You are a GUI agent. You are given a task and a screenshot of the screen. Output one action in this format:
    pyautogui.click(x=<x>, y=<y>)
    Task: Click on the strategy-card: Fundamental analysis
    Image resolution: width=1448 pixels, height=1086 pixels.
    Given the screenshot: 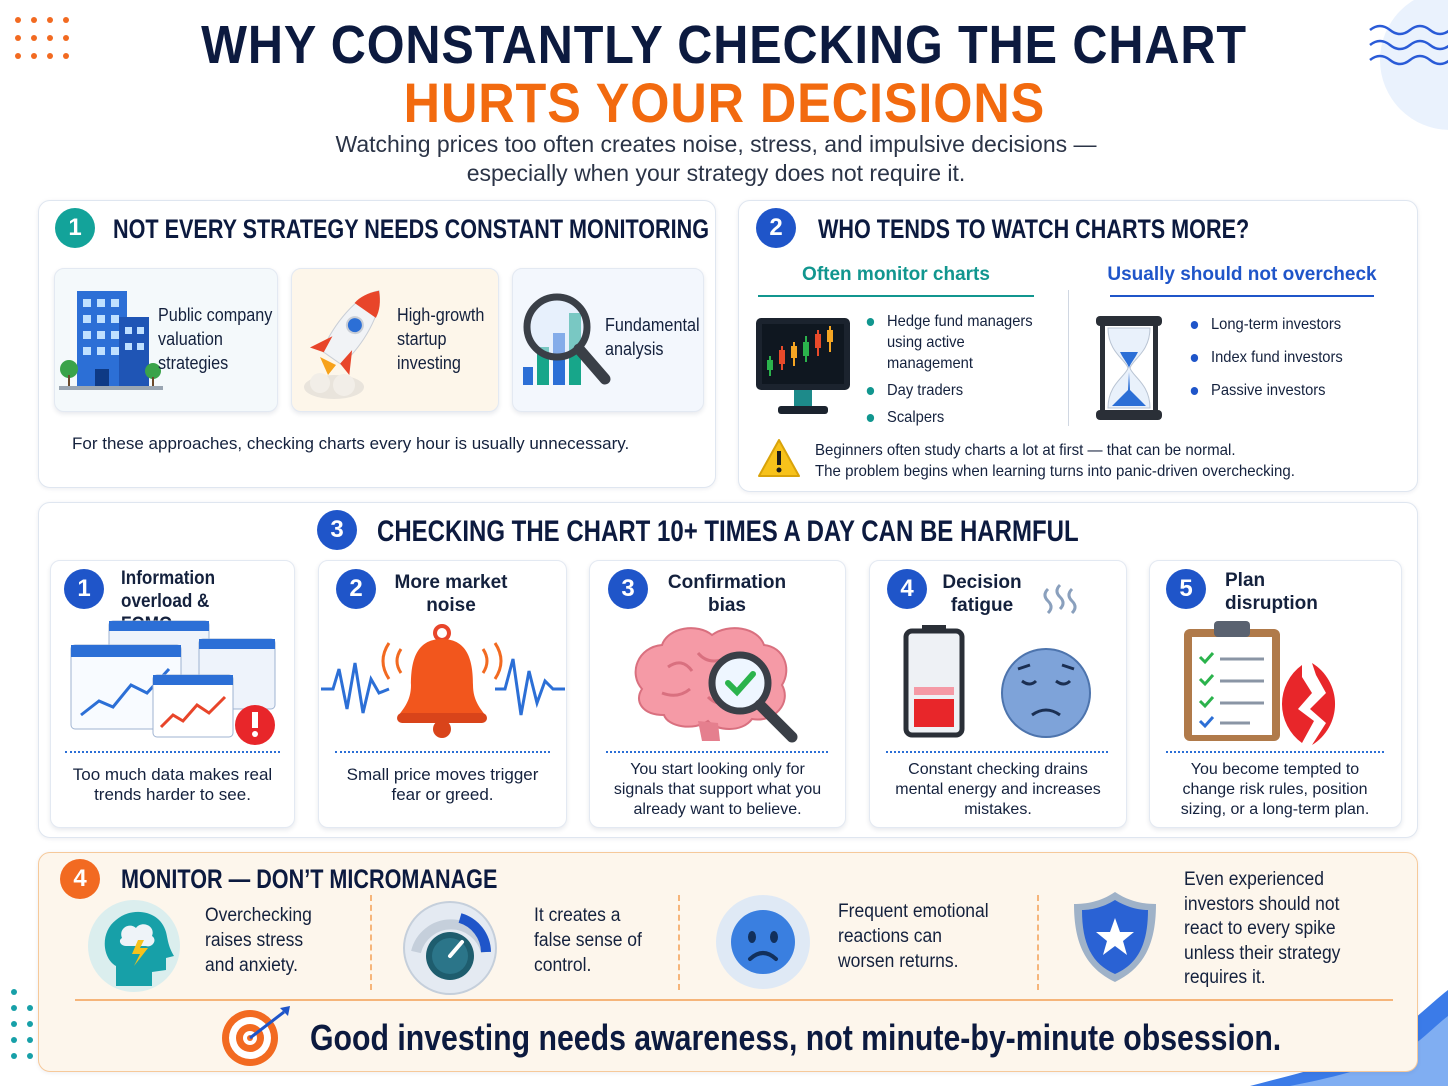 What is the action you would take?
    pyautogui.click(x=608, y=340)
    